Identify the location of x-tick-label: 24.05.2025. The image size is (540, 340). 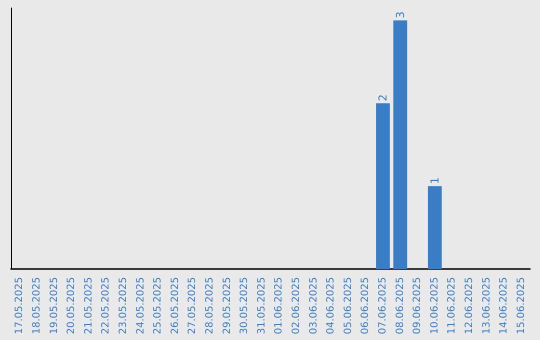
(140, 305).